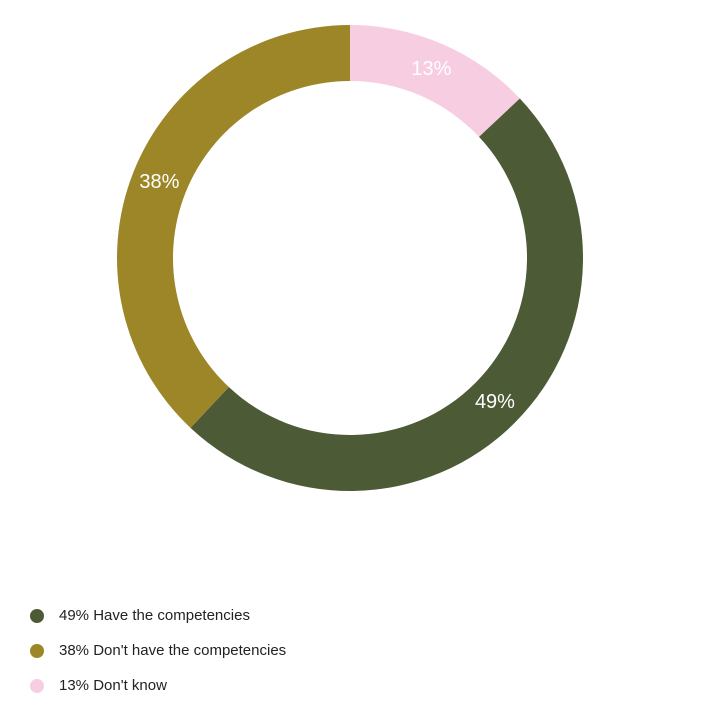 The height and width of the screenshot is (709, 718). Describe the element at coordinates (113, 685) in the screenshot. I see `legend-label: 13% Don't know` at that location.